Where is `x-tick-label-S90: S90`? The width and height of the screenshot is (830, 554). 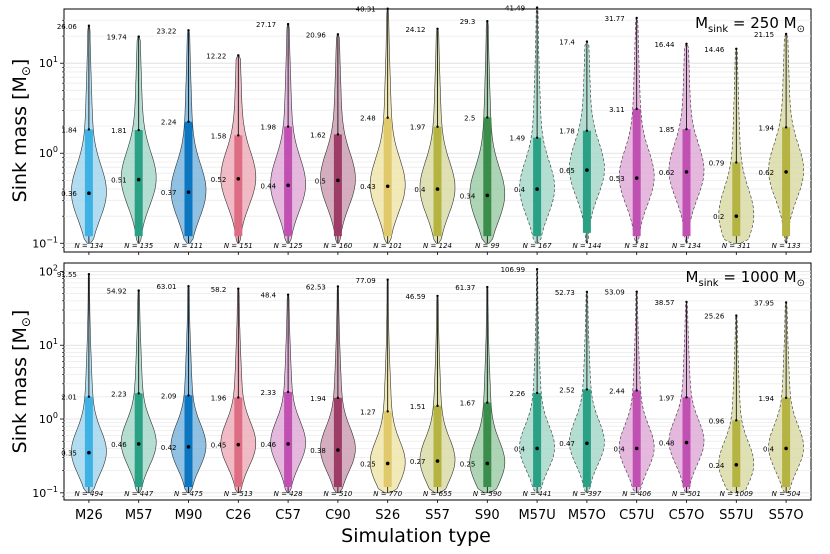 x-tick-label-S90: S90 is located at coordinates (487, 515).